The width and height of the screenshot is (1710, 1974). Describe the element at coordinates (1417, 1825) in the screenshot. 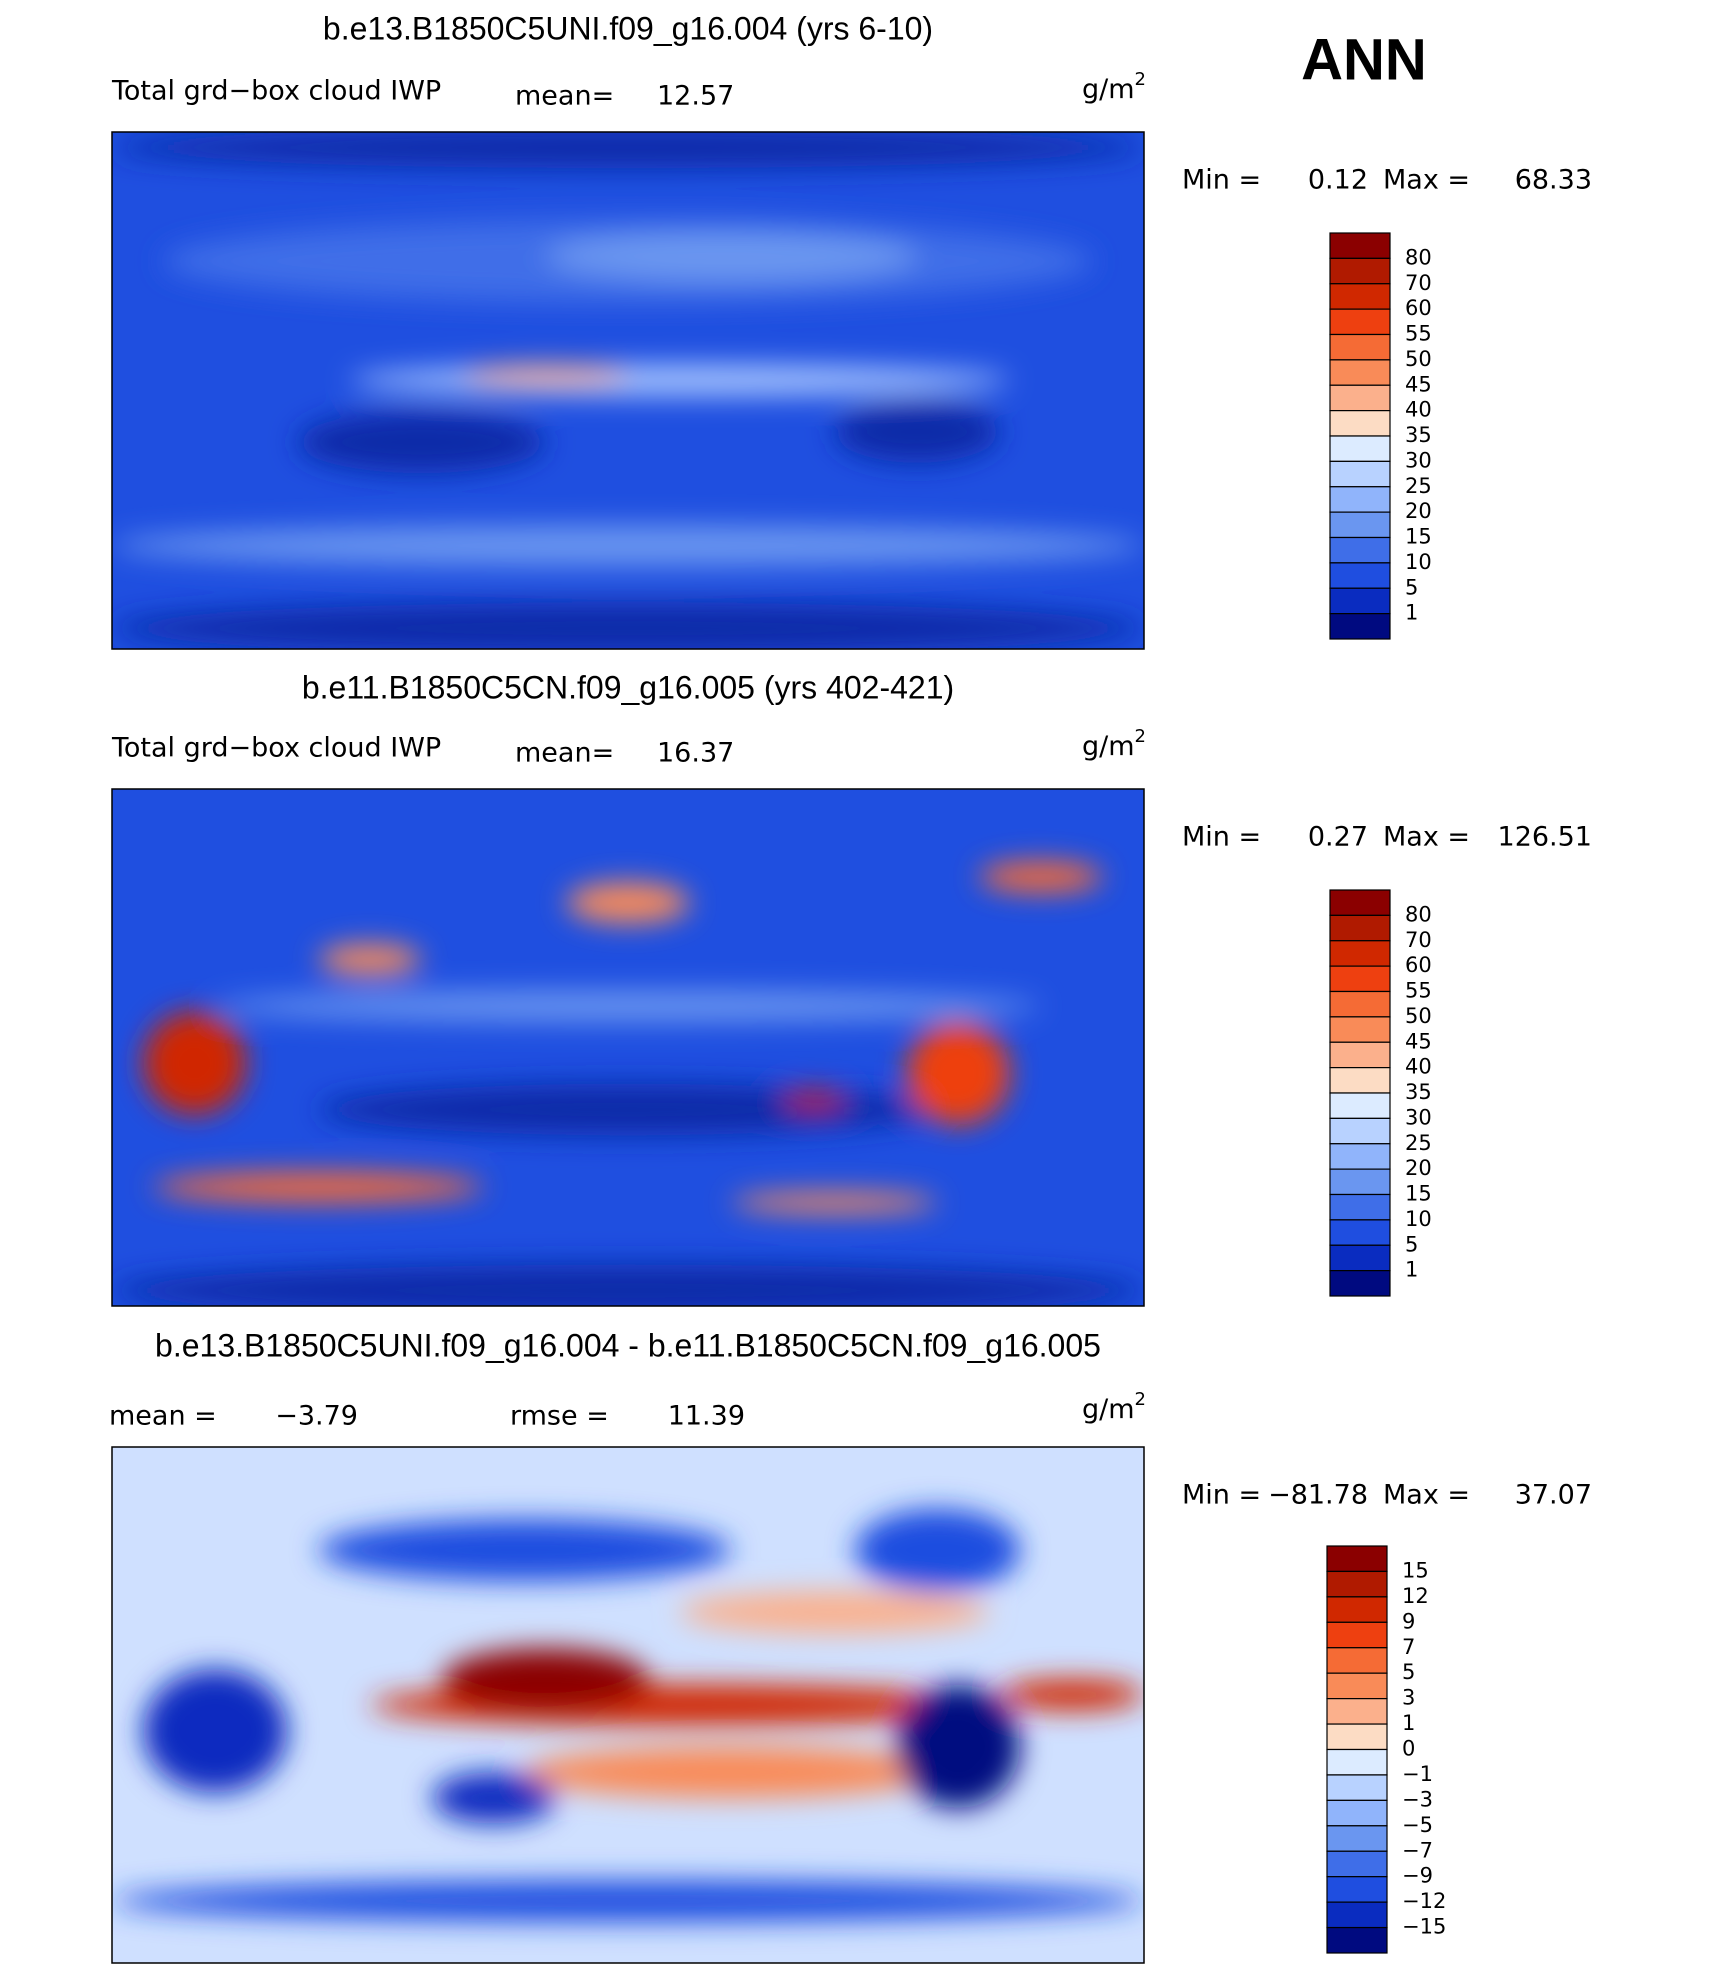

I see `colorbar-label: −5` at that location.